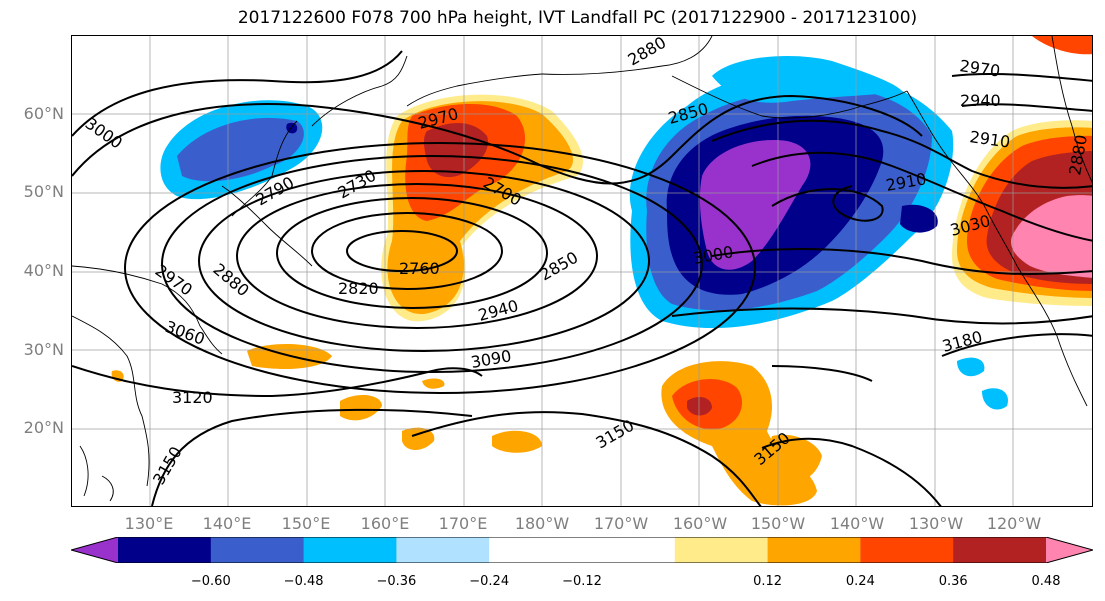  I want to click on shade-subtrop-w2, so click(361, 407).